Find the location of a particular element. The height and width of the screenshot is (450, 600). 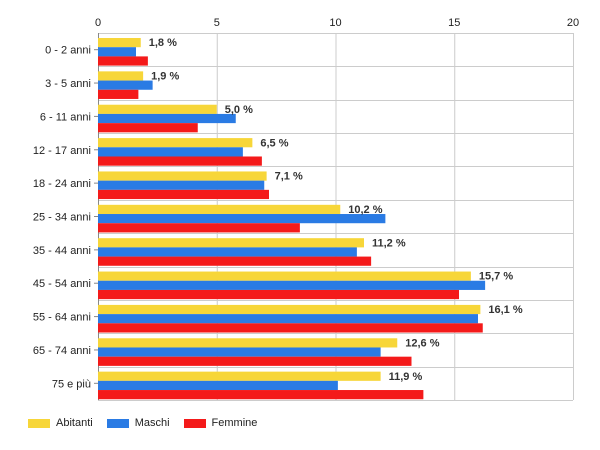

data-label: 1,8 % is located at coordinates (163, 43).